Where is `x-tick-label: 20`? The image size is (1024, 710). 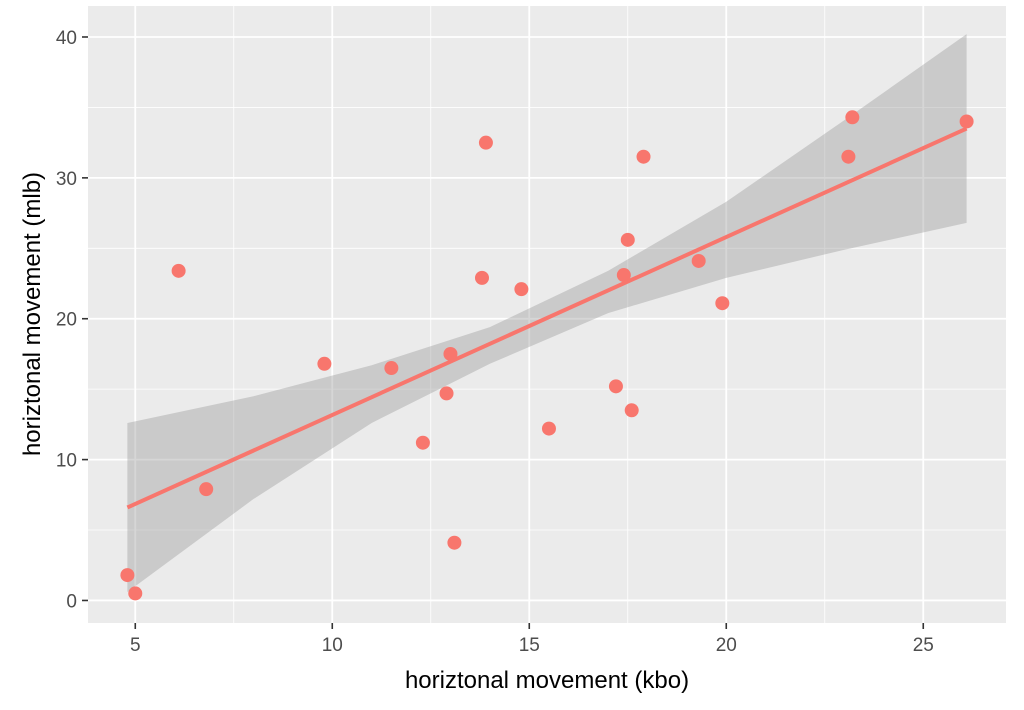 x-tick-label: 20 is located at coordinates (726, 645).